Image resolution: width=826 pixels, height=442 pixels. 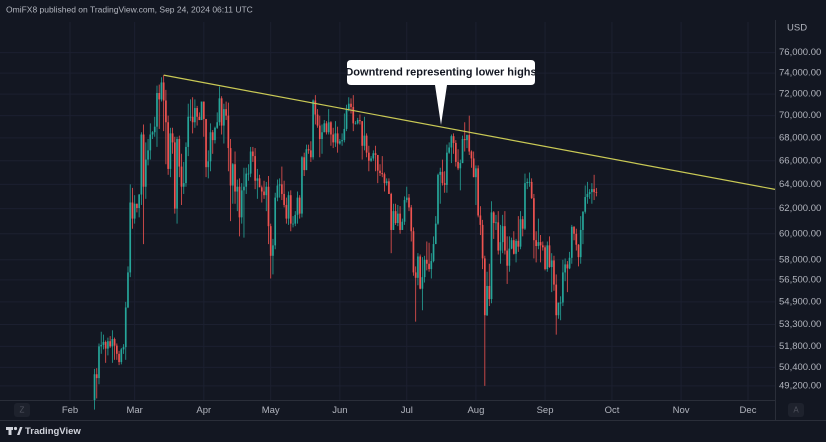 I want to click on y-tick-label: 70,000.00, so click(x=800, y=115).